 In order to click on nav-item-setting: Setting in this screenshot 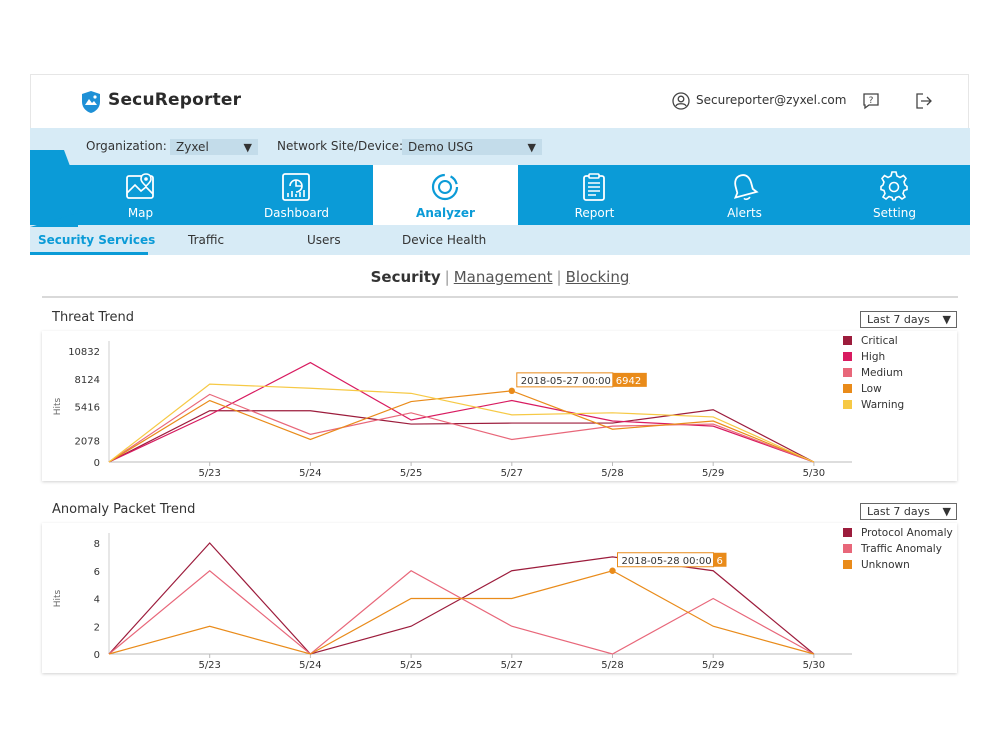, I will do `click(894, 195)`.